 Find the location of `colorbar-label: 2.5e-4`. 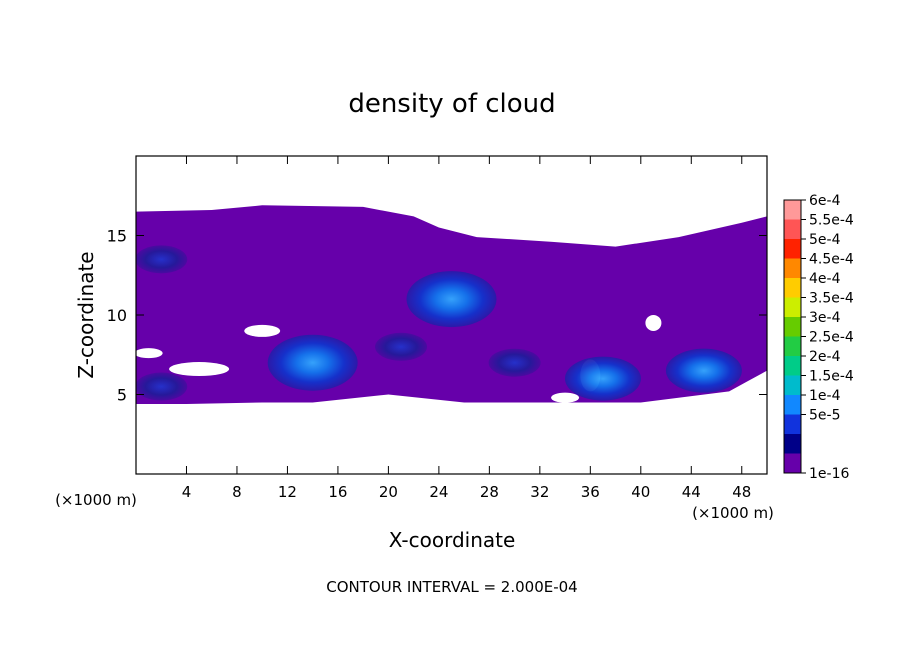

colorbar-label: 2.5e-4 is located at coordinates (831, 338).